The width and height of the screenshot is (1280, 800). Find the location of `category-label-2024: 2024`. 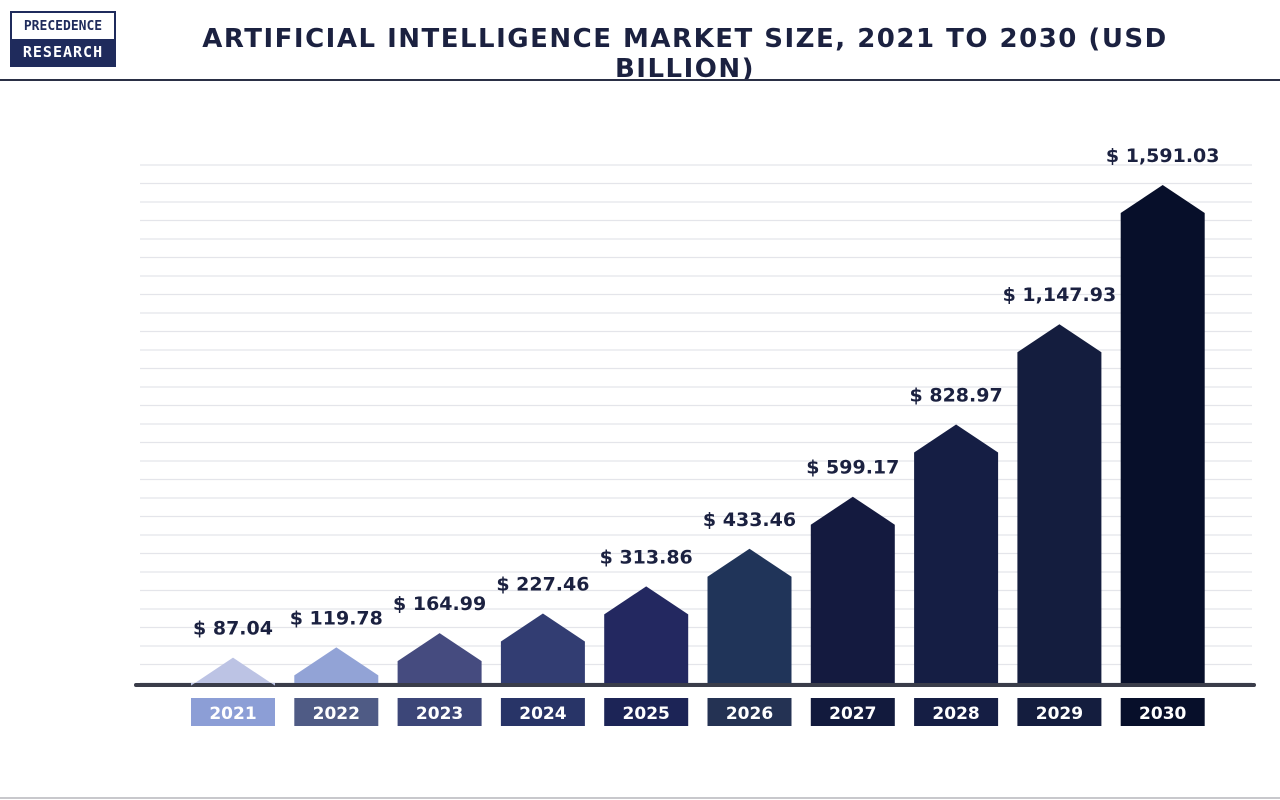

category-label-2024: 2024 is located at coordinates (542, 714).